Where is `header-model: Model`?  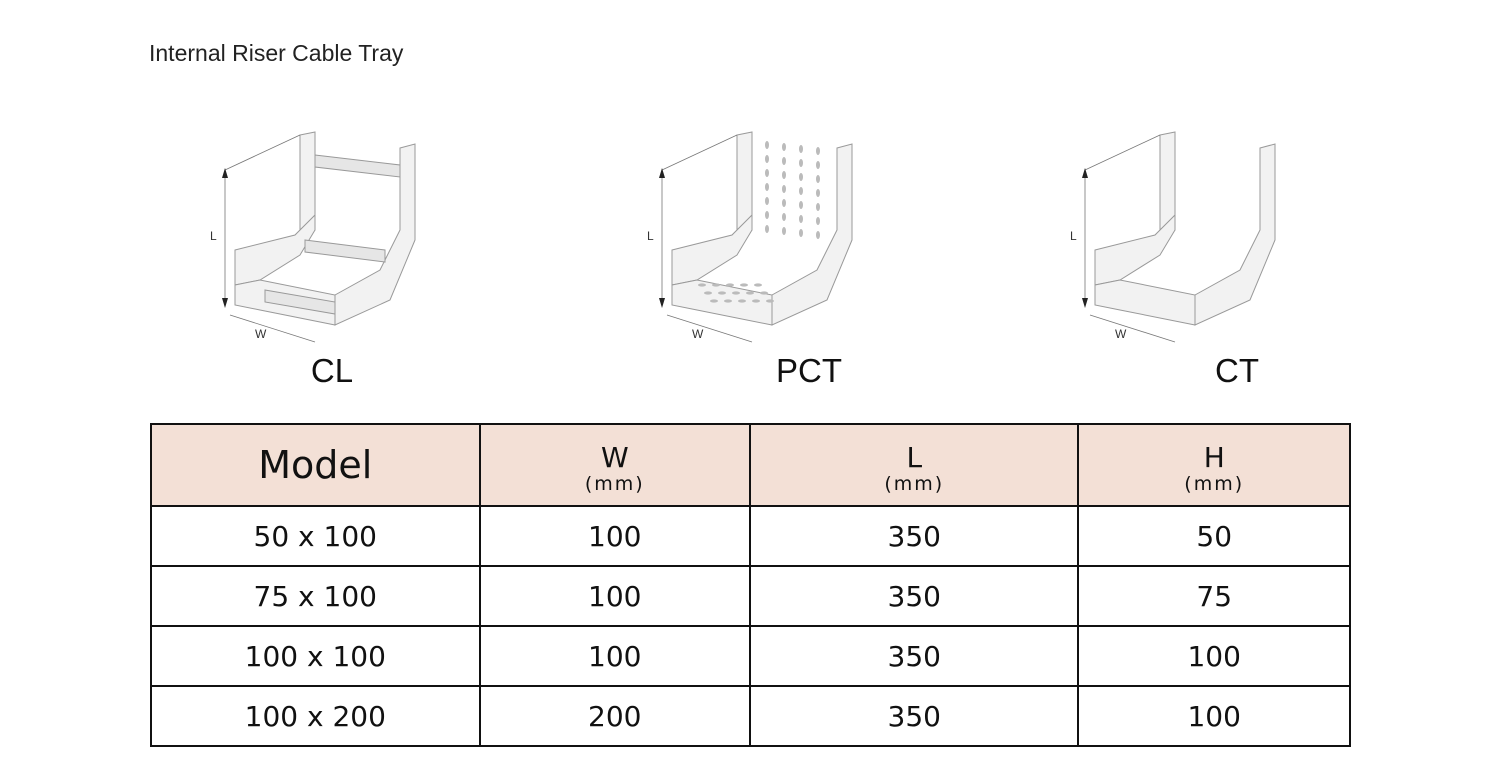
header-model: Model is located at coordinates (315, 465).